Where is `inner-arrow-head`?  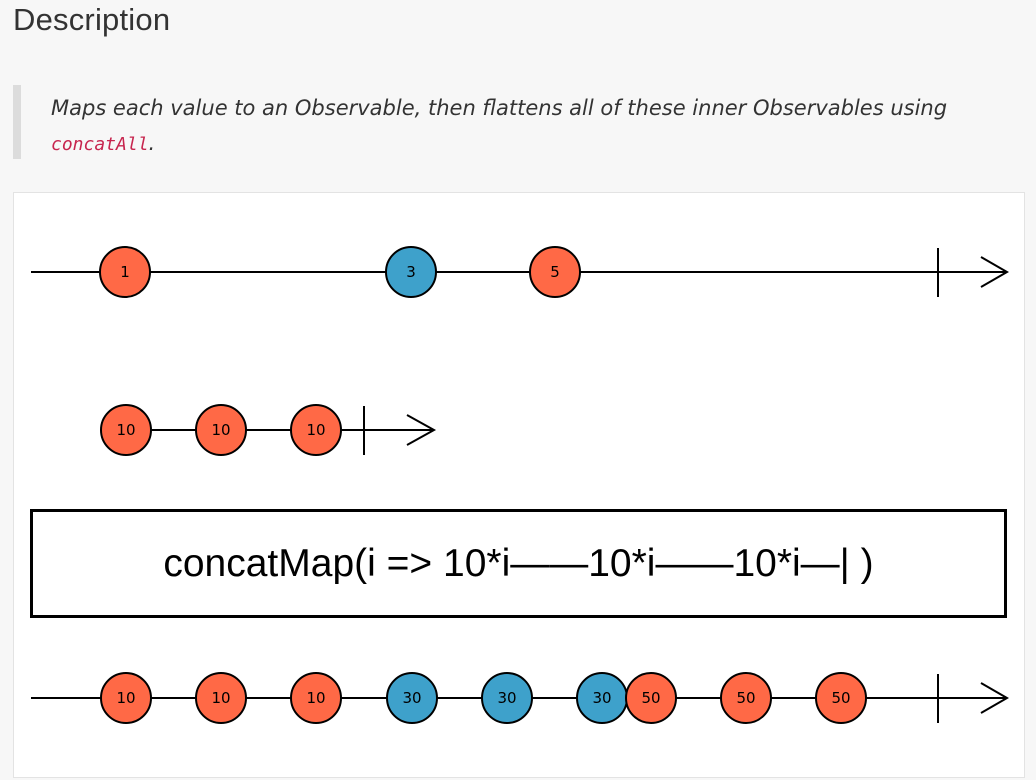
inner-arrow-head is located at coordinates (421, 430).